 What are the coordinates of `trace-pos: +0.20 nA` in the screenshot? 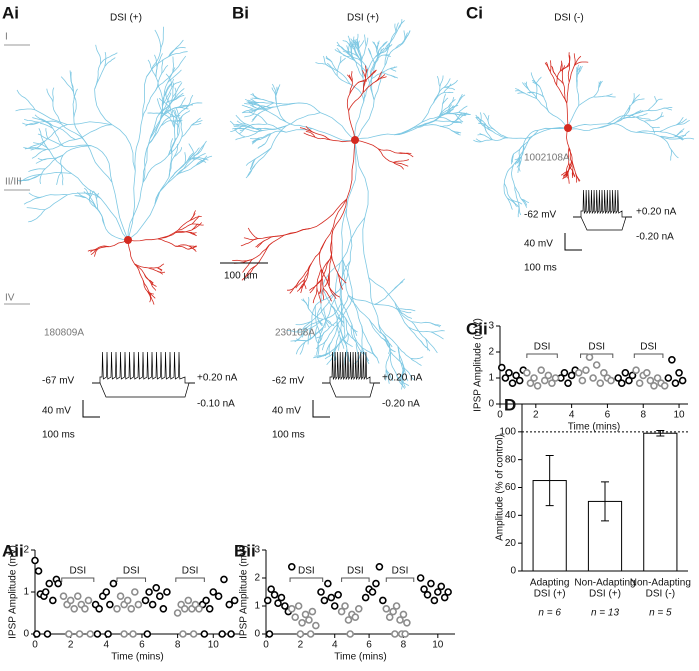 It's located at (217, 378).